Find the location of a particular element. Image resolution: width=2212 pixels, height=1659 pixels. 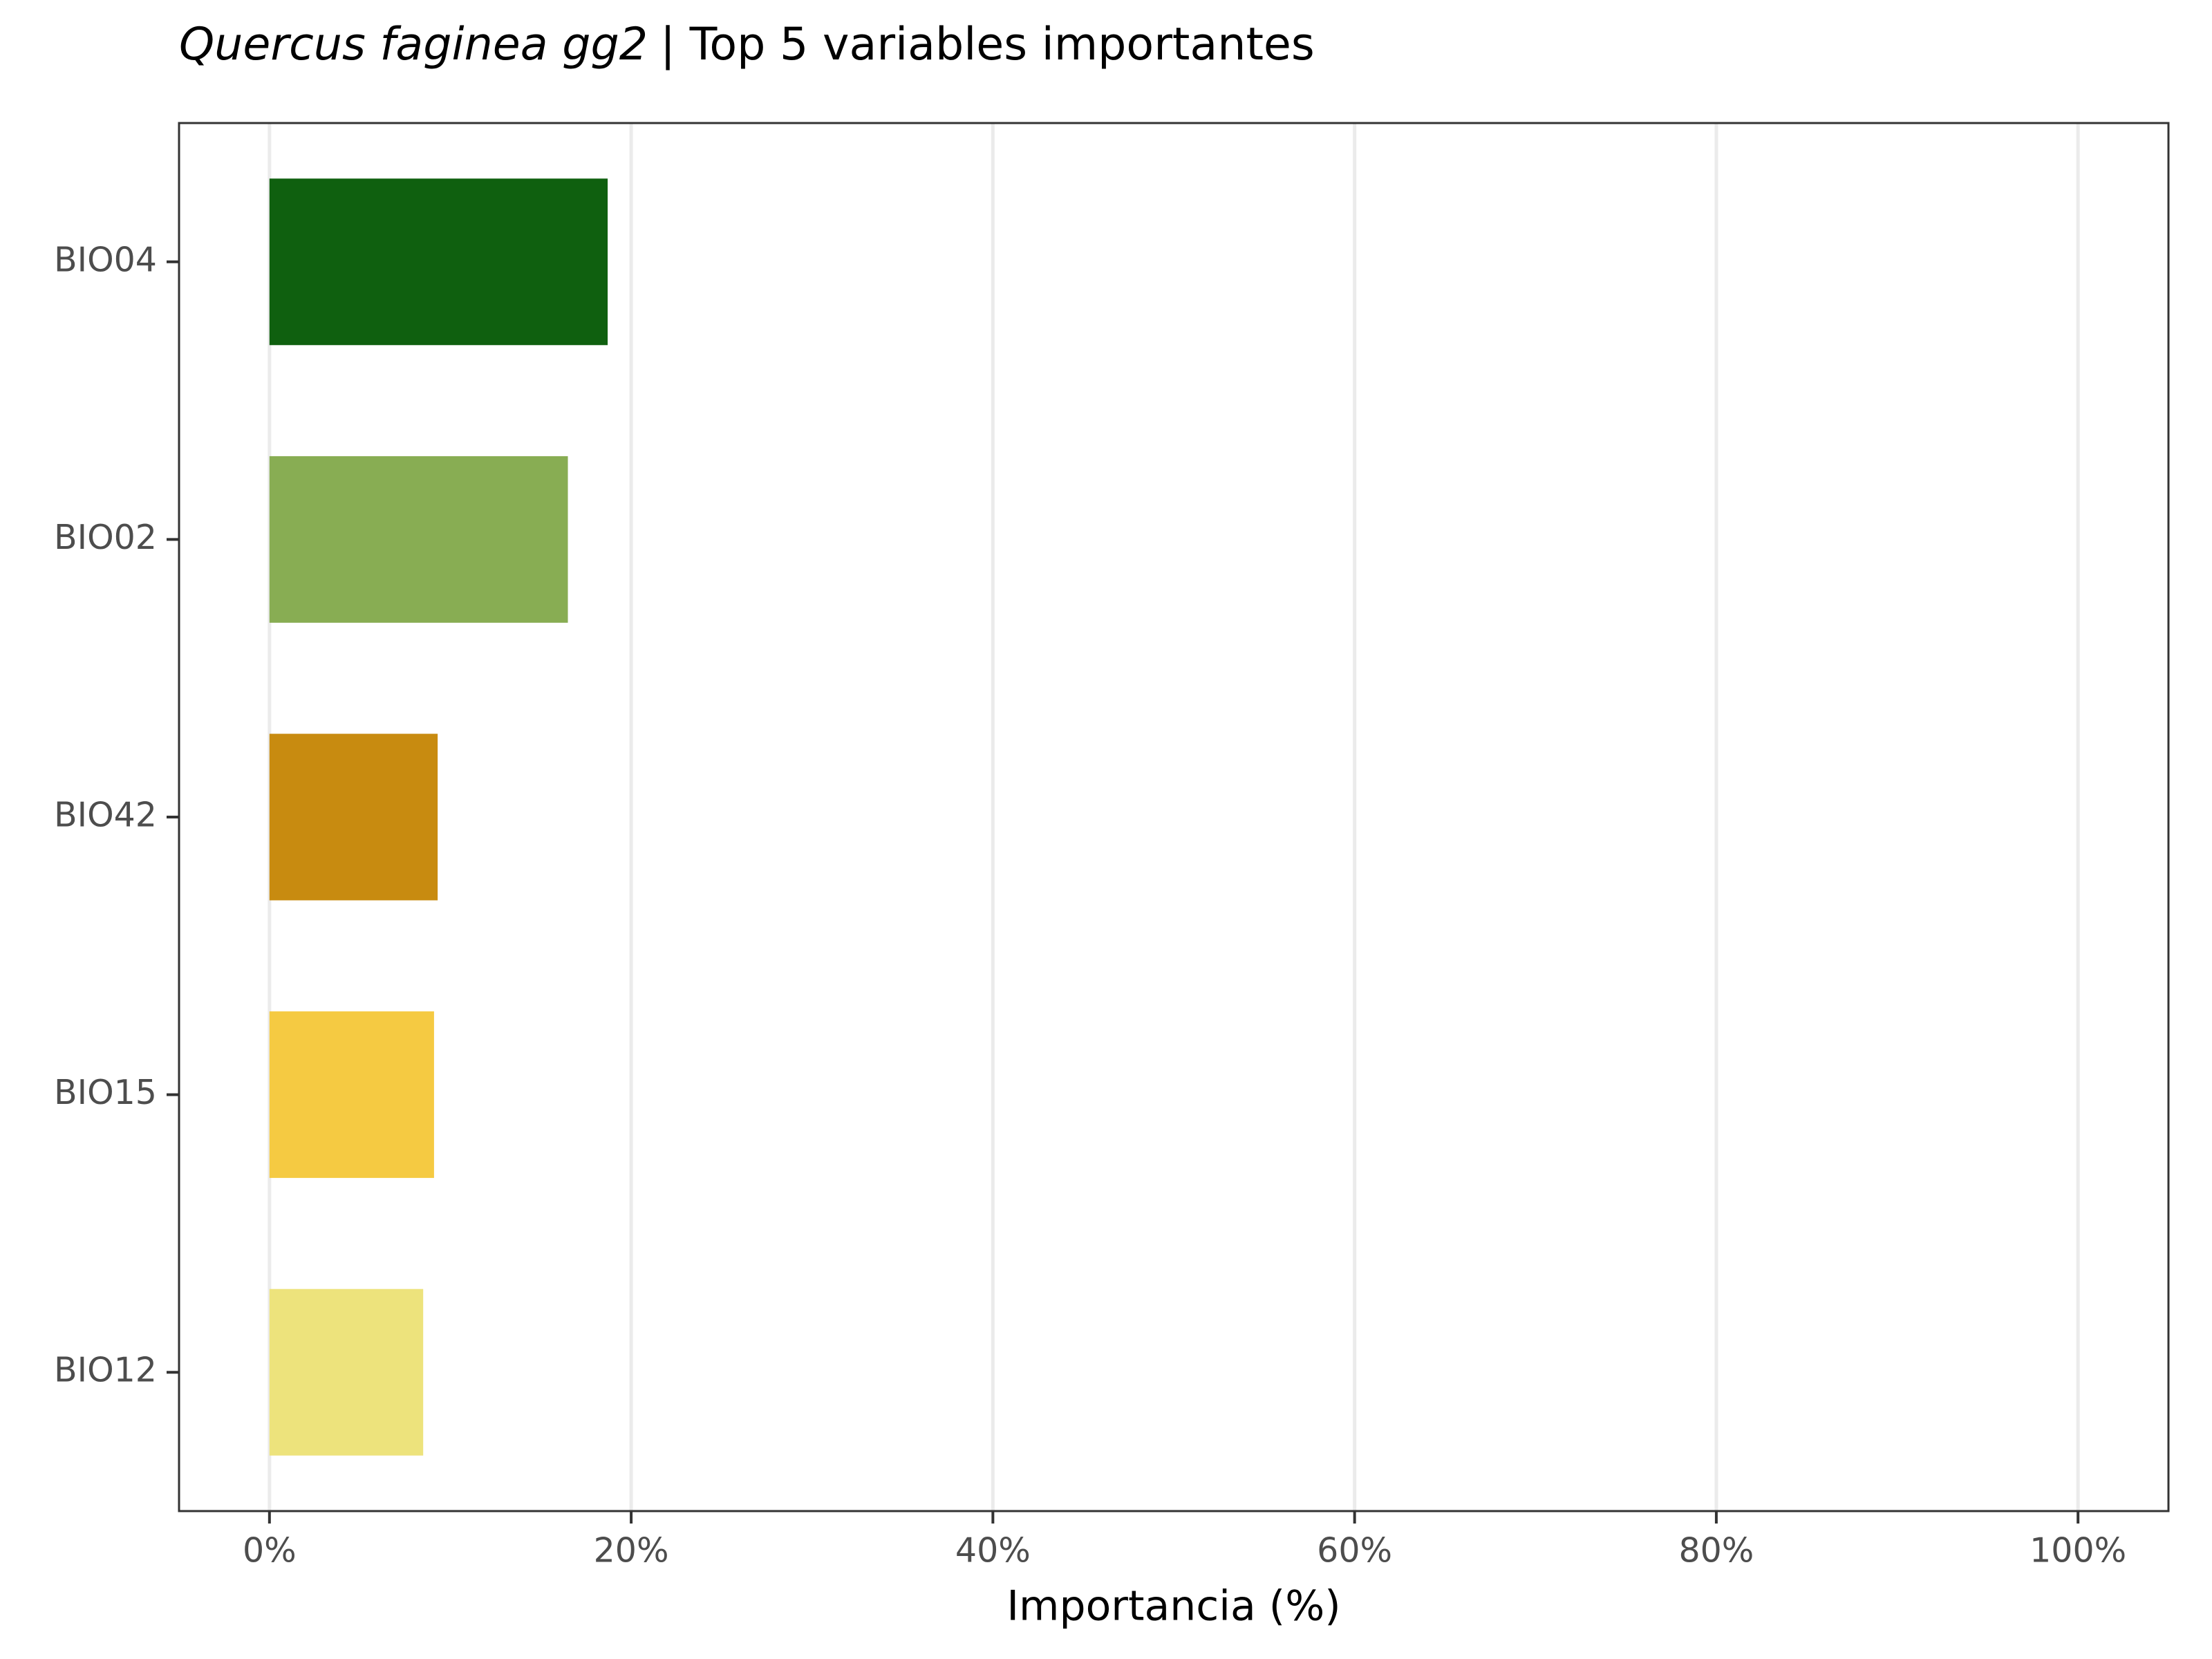

y-tick-label: BIO02 is located at coordinates (106, 537).